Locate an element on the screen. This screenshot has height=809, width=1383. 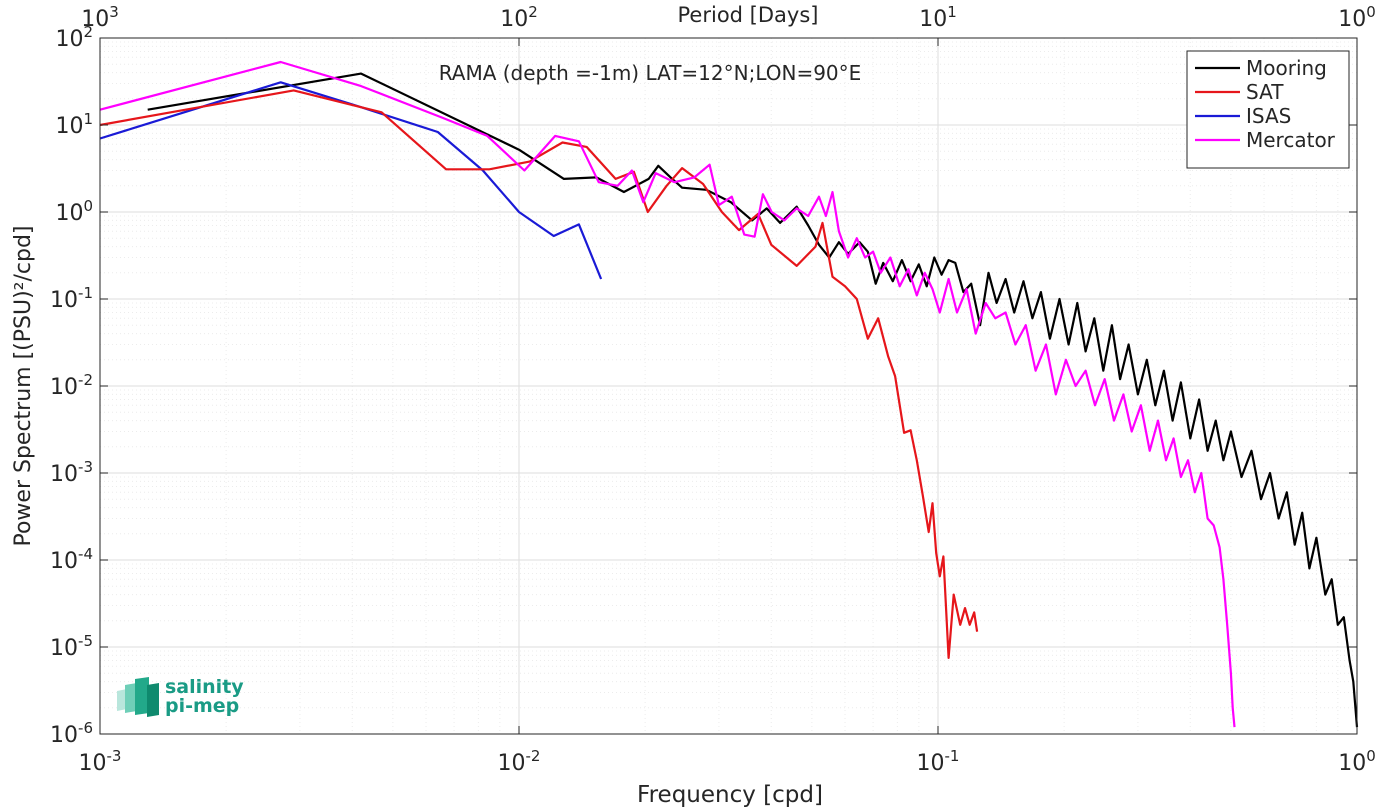
legend-label-mercator: Mercator is located at coordinates (1291, 140).